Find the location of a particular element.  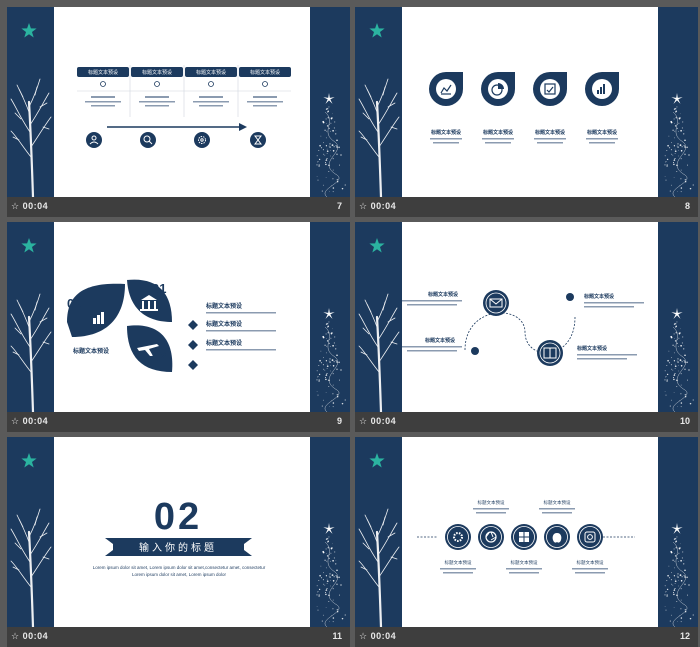

section-title: 02 输入你的标题 is located at coordinates (178, 526).